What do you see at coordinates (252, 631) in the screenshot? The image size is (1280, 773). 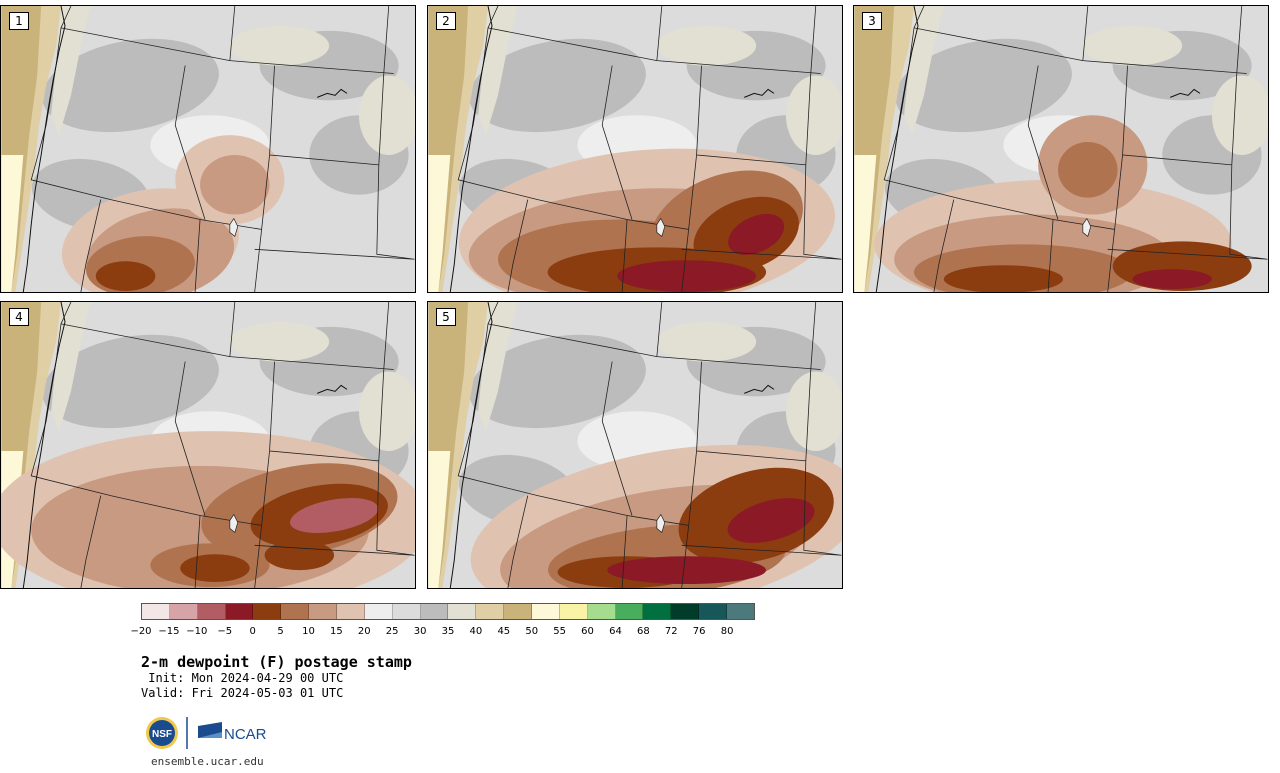 I see `colorbar-tick-label: 0` at bounding box center [252, 631].